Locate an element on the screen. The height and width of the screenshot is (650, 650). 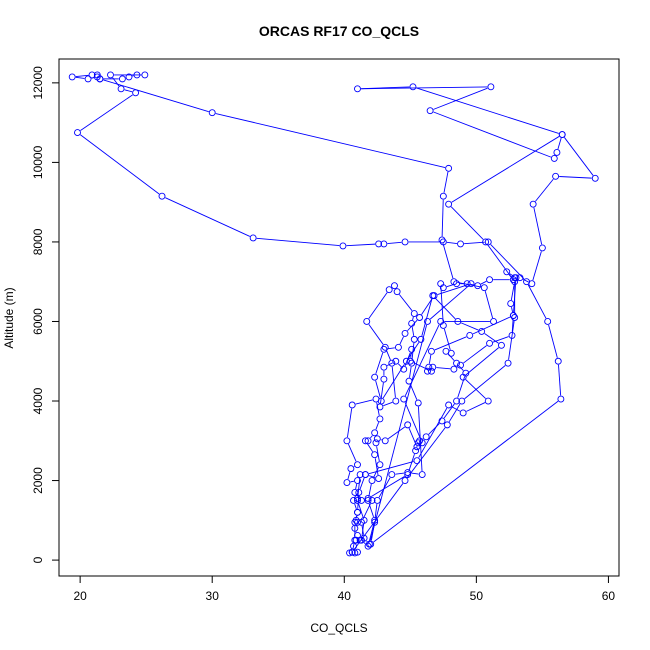
y-tick-label: 8000 is located at coordinates (38, 241).